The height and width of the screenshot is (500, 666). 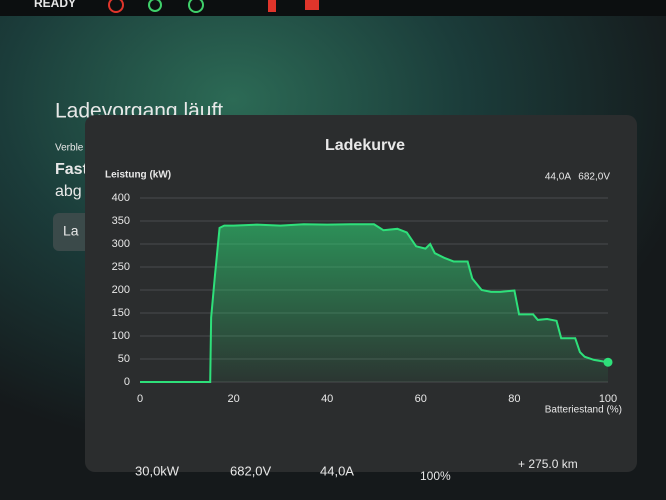 I want to click on y-tick-label: 350, so click(x=121, y=221).